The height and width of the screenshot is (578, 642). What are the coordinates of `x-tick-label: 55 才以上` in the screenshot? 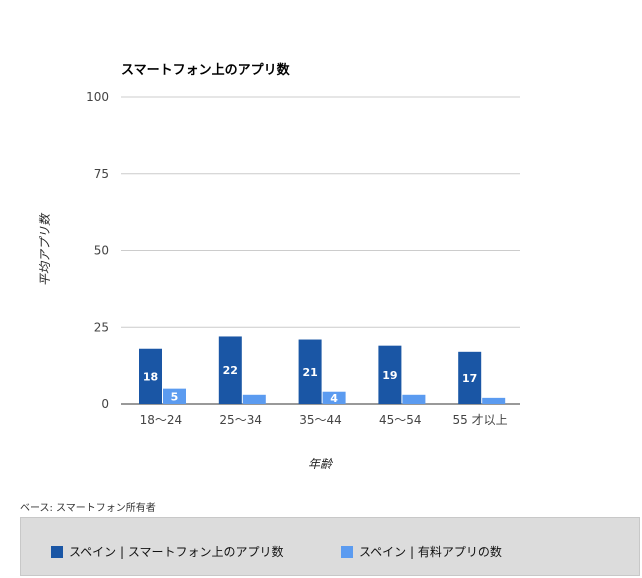 It's located at (480, 420).